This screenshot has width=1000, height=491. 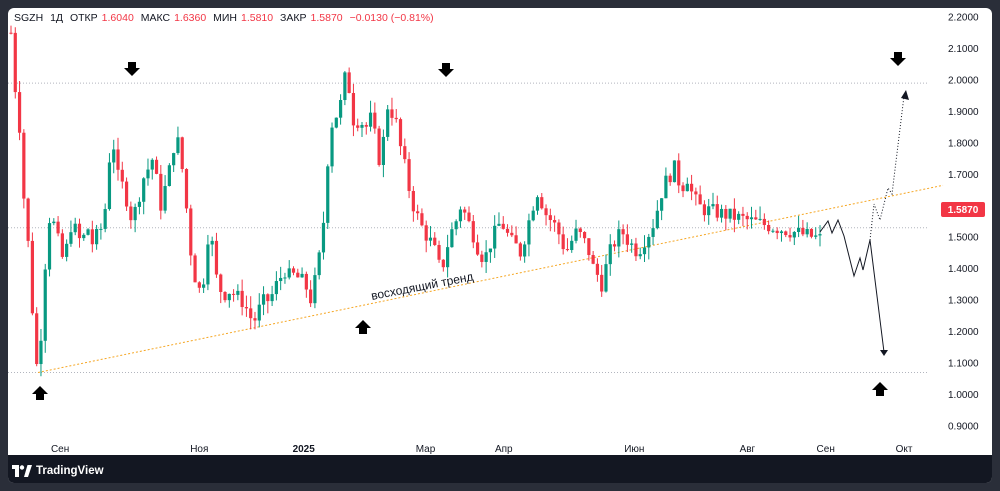 What do you see at coordinates (887, 168) in the screenshot?
I see `bullish-projection` at bounding box center [887, 168].